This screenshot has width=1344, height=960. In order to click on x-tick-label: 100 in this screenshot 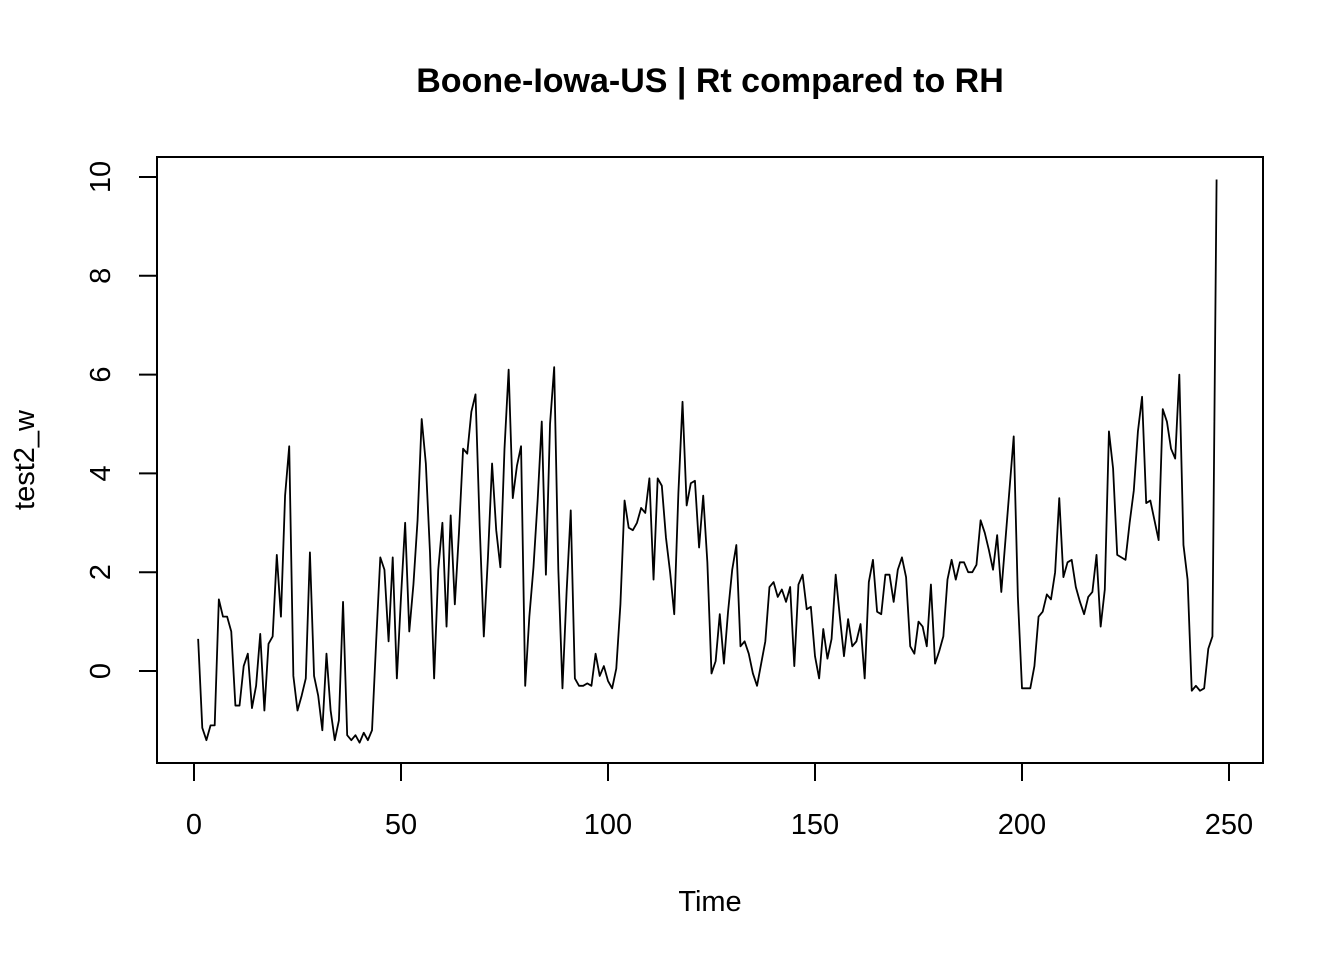, I will do `click(608, 825)`.